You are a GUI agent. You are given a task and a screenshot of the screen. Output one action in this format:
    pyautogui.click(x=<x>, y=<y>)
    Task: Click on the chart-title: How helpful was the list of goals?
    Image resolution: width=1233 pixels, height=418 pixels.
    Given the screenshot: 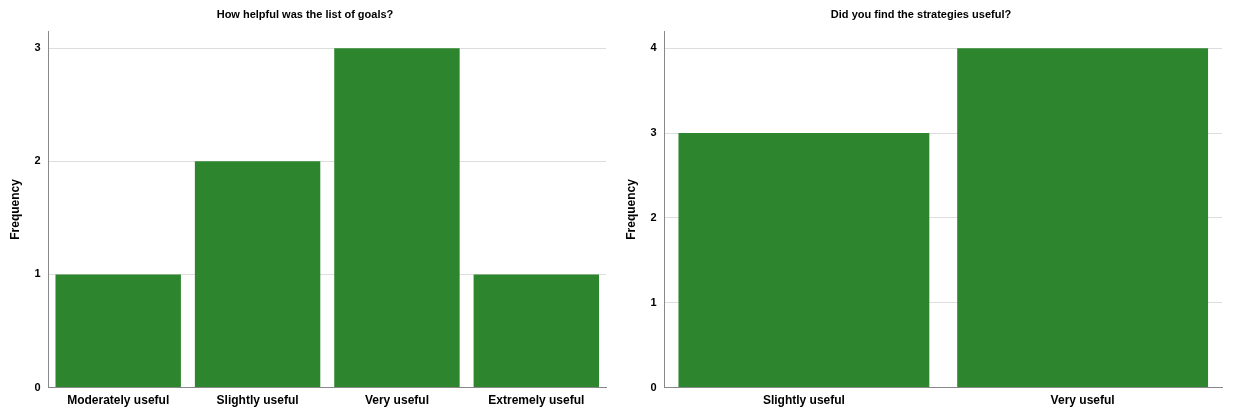 What is the action you would take?
    pyautogui.click(x=305, y=13)
    